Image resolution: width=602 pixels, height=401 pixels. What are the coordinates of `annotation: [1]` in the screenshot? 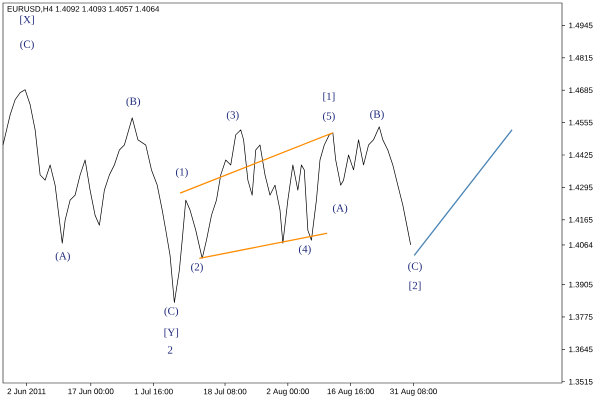 It's located at (328, 97).